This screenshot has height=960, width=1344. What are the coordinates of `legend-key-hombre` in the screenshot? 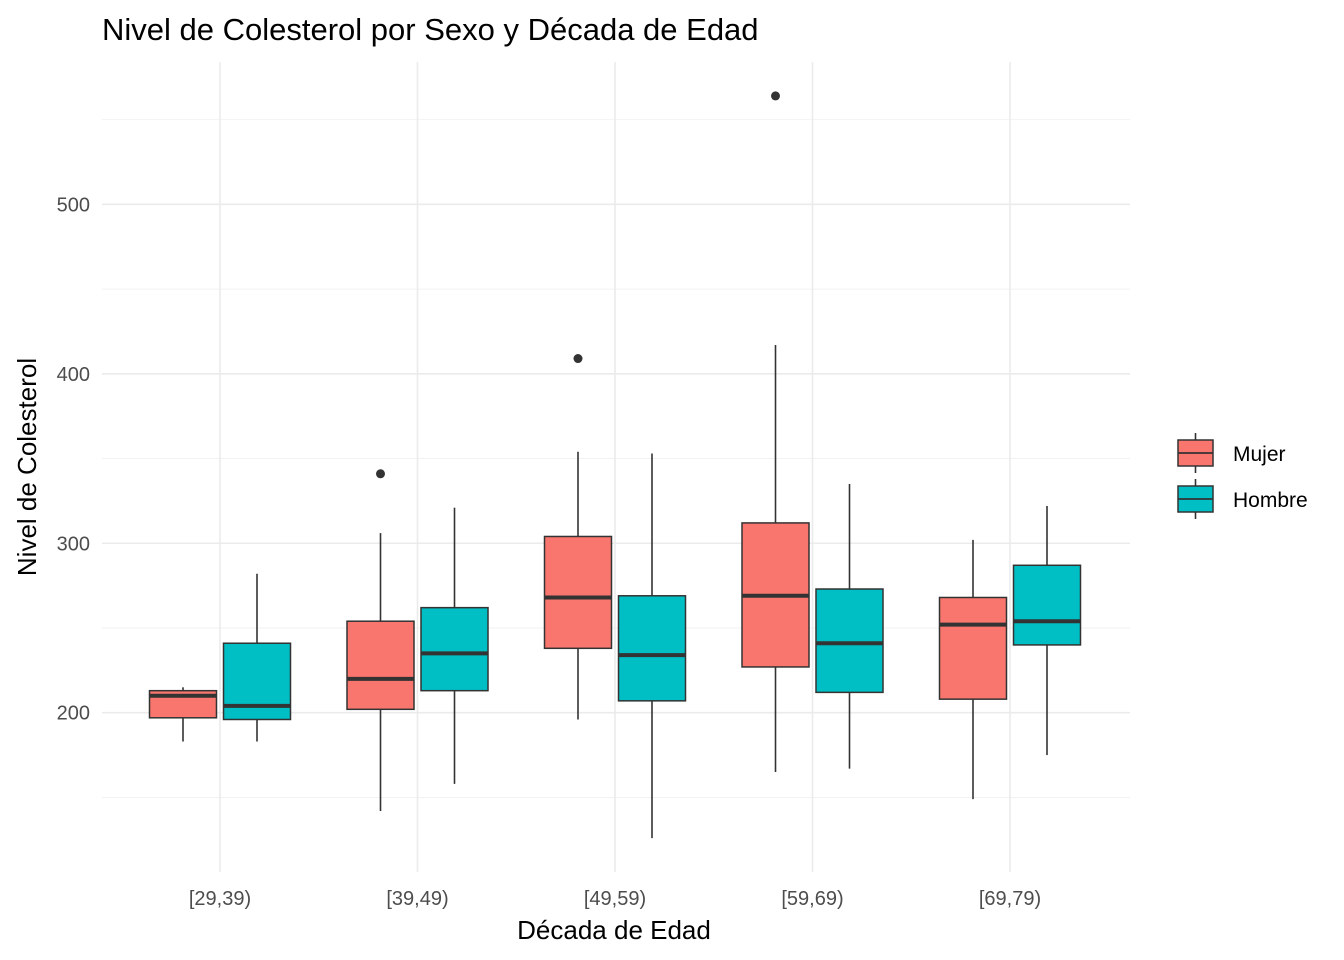 It's located at (1195, 499).